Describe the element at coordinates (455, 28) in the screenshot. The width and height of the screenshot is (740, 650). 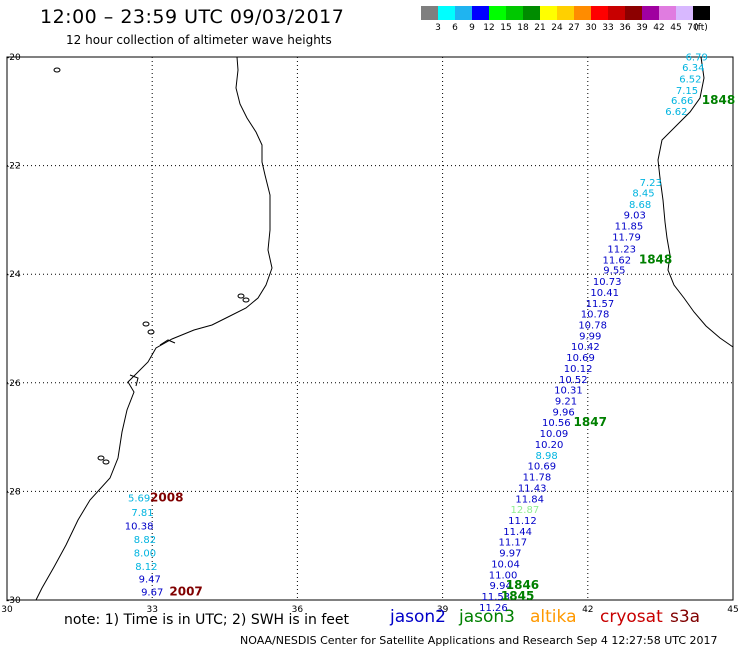
I see `colorbar-label: 6` at that location.